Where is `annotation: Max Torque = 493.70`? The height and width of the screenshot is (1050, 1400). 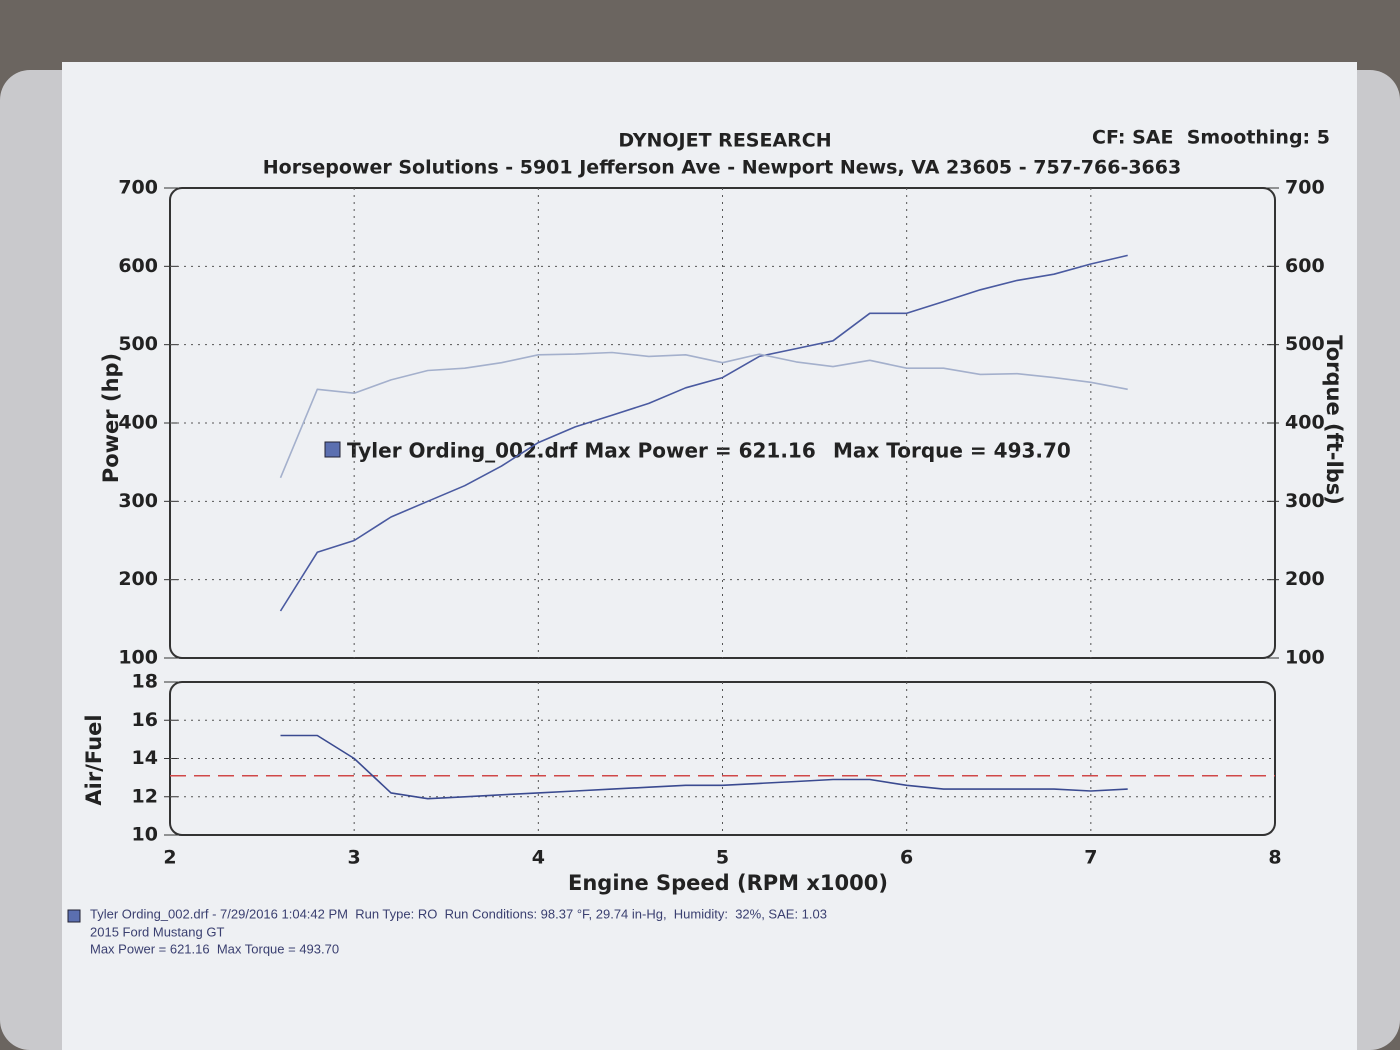 annotation: Max Torque = 493.70 is located at coordinates (952, 451).